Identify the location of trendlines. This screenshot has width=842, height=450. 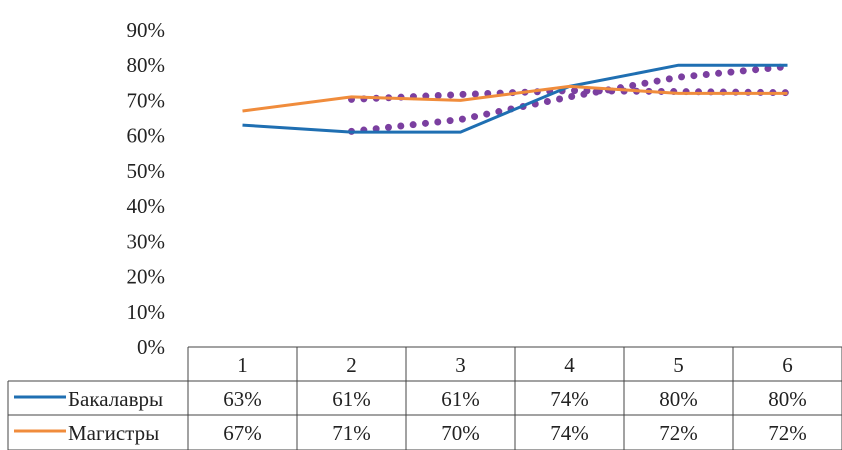
(569, 99).